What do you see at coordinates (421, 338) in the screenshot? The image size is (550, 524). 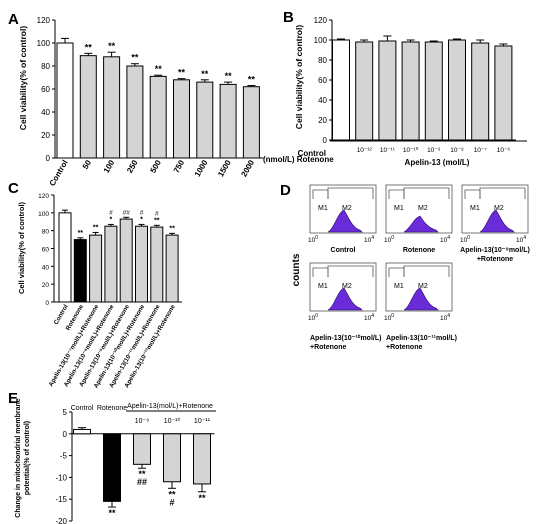 I see `histogram-label: Apelin-13(10⁻¹¹mol/L)` at bounding box center [421, 338].